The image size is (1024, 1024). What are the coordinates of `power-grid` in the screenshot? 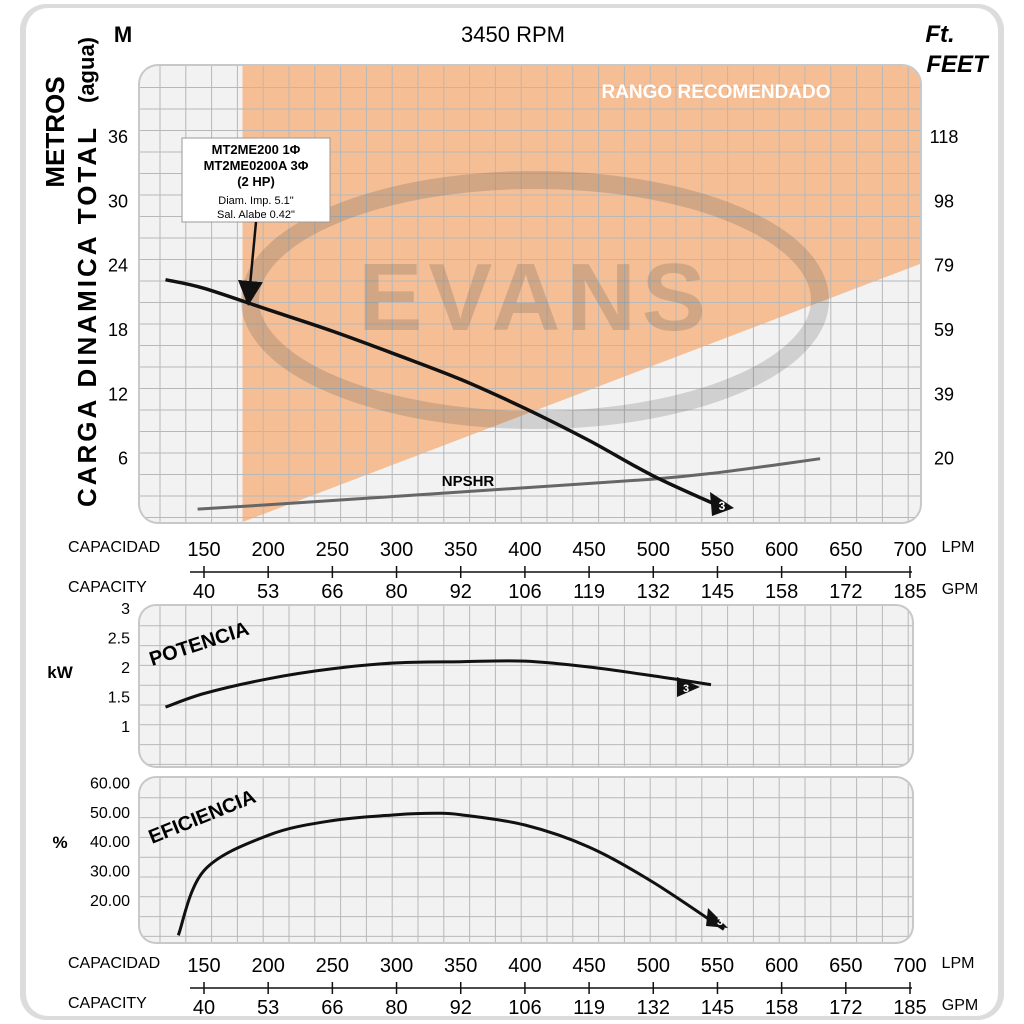 It's located at (526, 686).